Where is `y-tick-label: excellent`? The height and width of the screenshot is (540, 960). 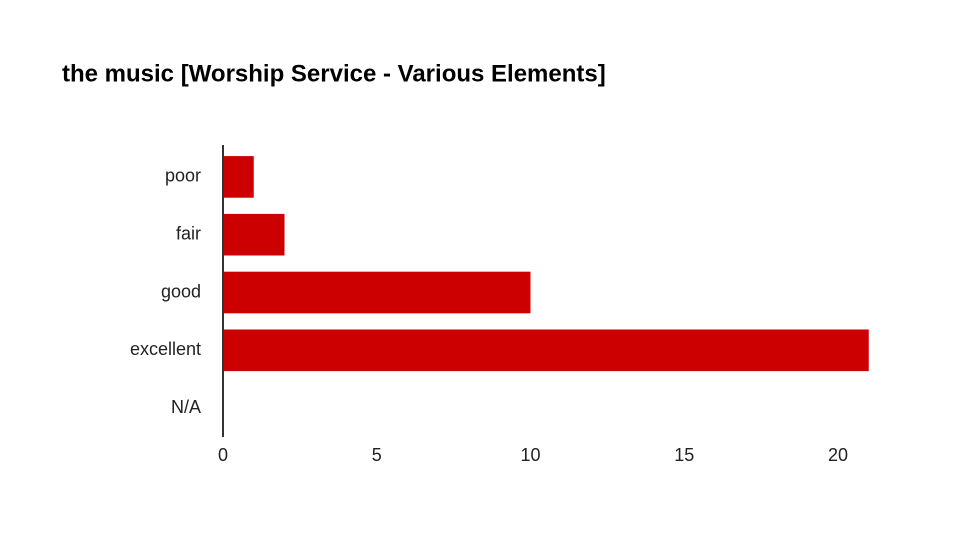
y-tick-label: excellent is located at coordinates (165, 349).